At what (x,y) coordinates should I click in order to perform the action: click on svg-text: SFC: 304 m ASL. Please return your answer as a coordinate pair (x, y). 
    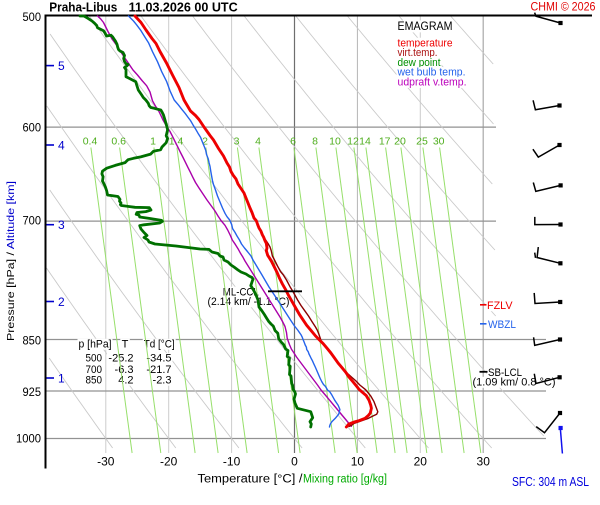
    Looking at the image, I should click on (550, 482).